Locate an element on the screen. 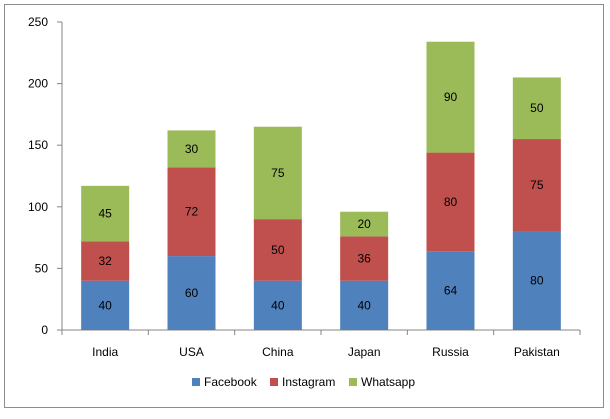 This screenshot has width=610, height=419. x-tick-label: USA is located at coordinates (191, 352).